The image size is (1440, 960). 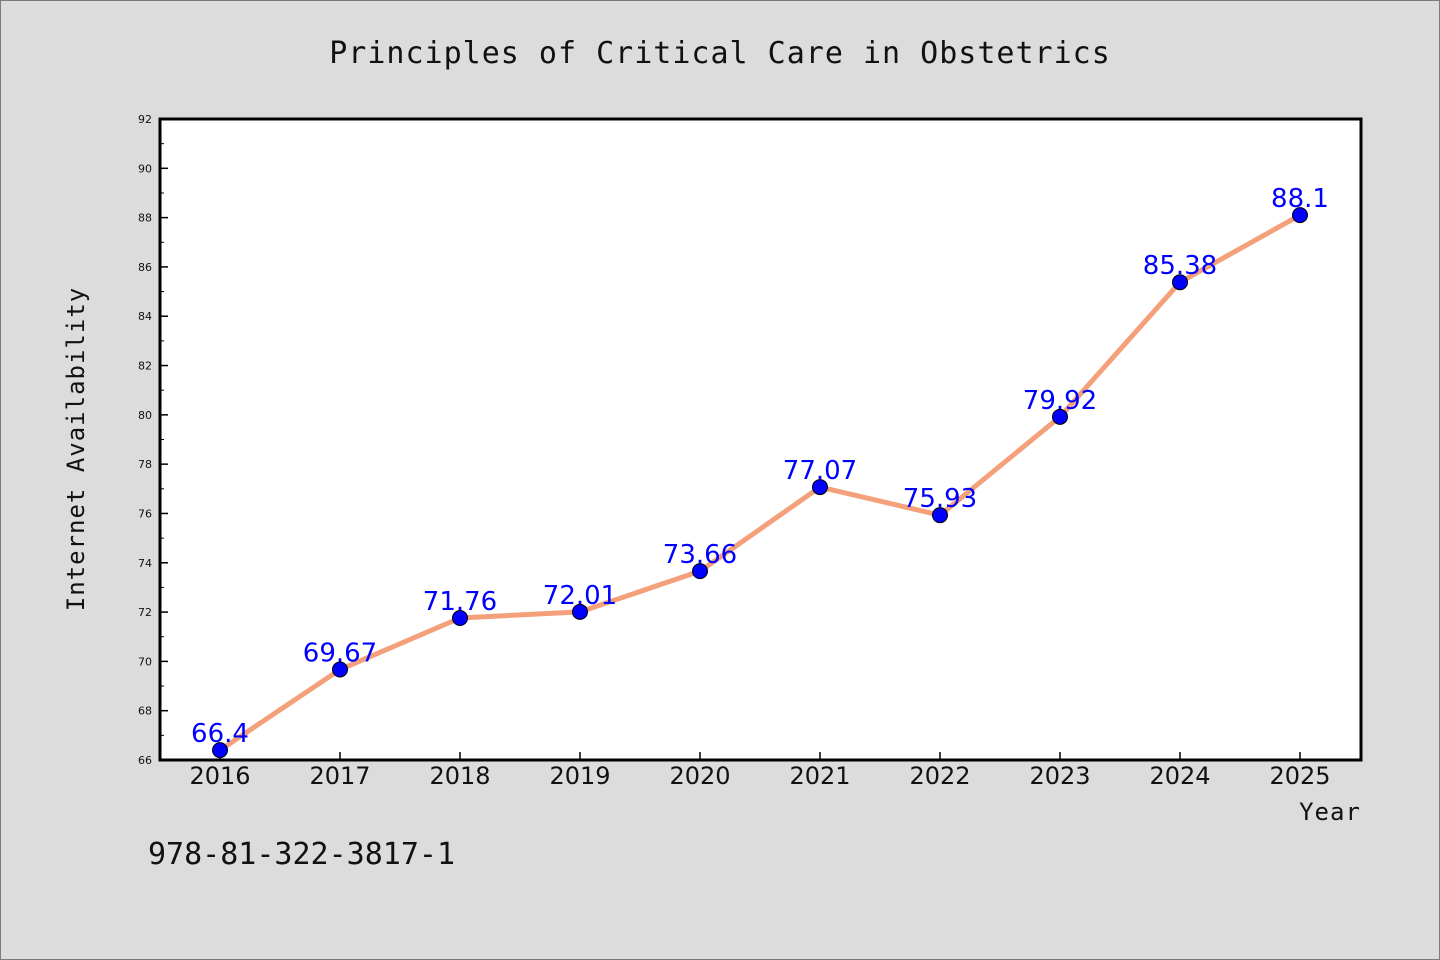 What do you see at coordinates (145, 366) in the screenshot?
I see `y-tick-label: 82` at bounding box center [145, 366].